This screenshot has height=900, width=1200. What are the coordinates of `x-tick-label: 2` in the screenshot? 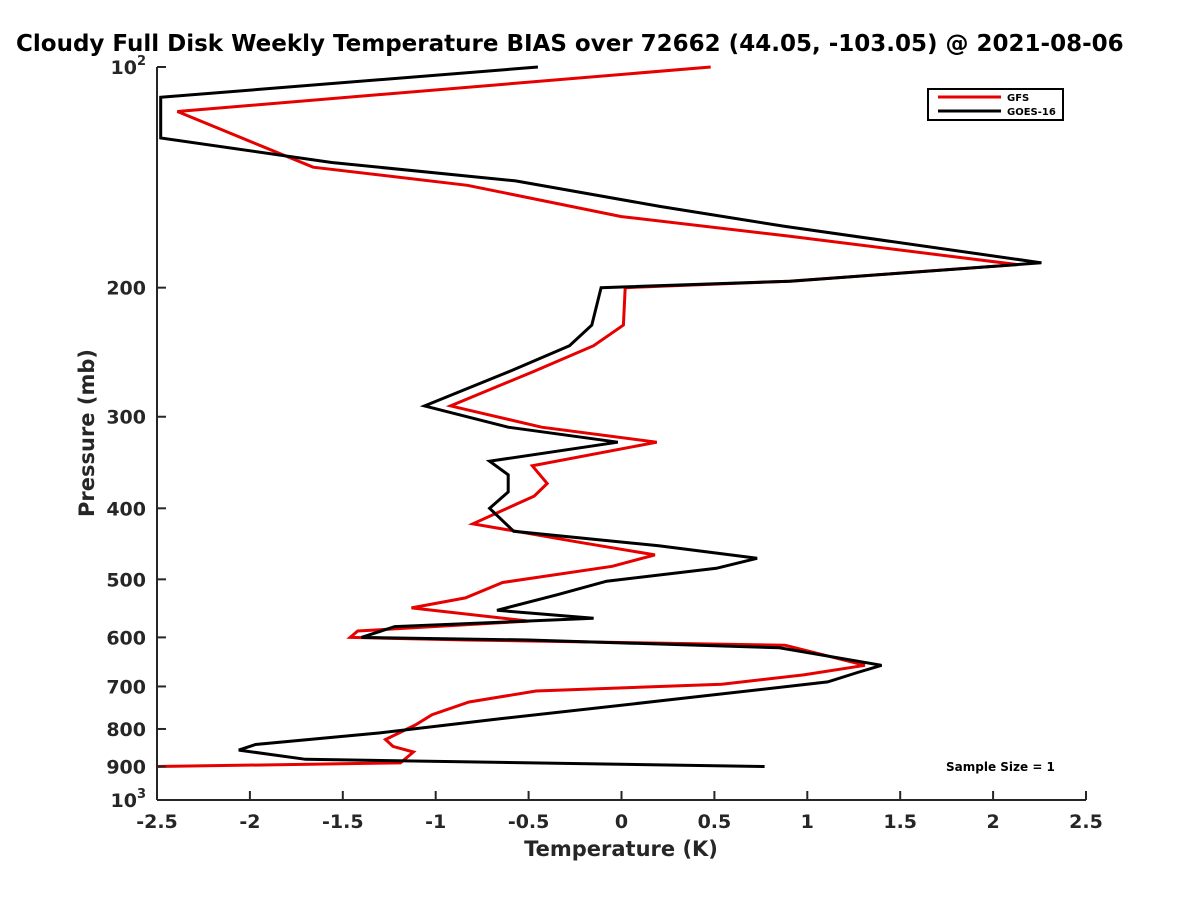 It's located at (992, 822).